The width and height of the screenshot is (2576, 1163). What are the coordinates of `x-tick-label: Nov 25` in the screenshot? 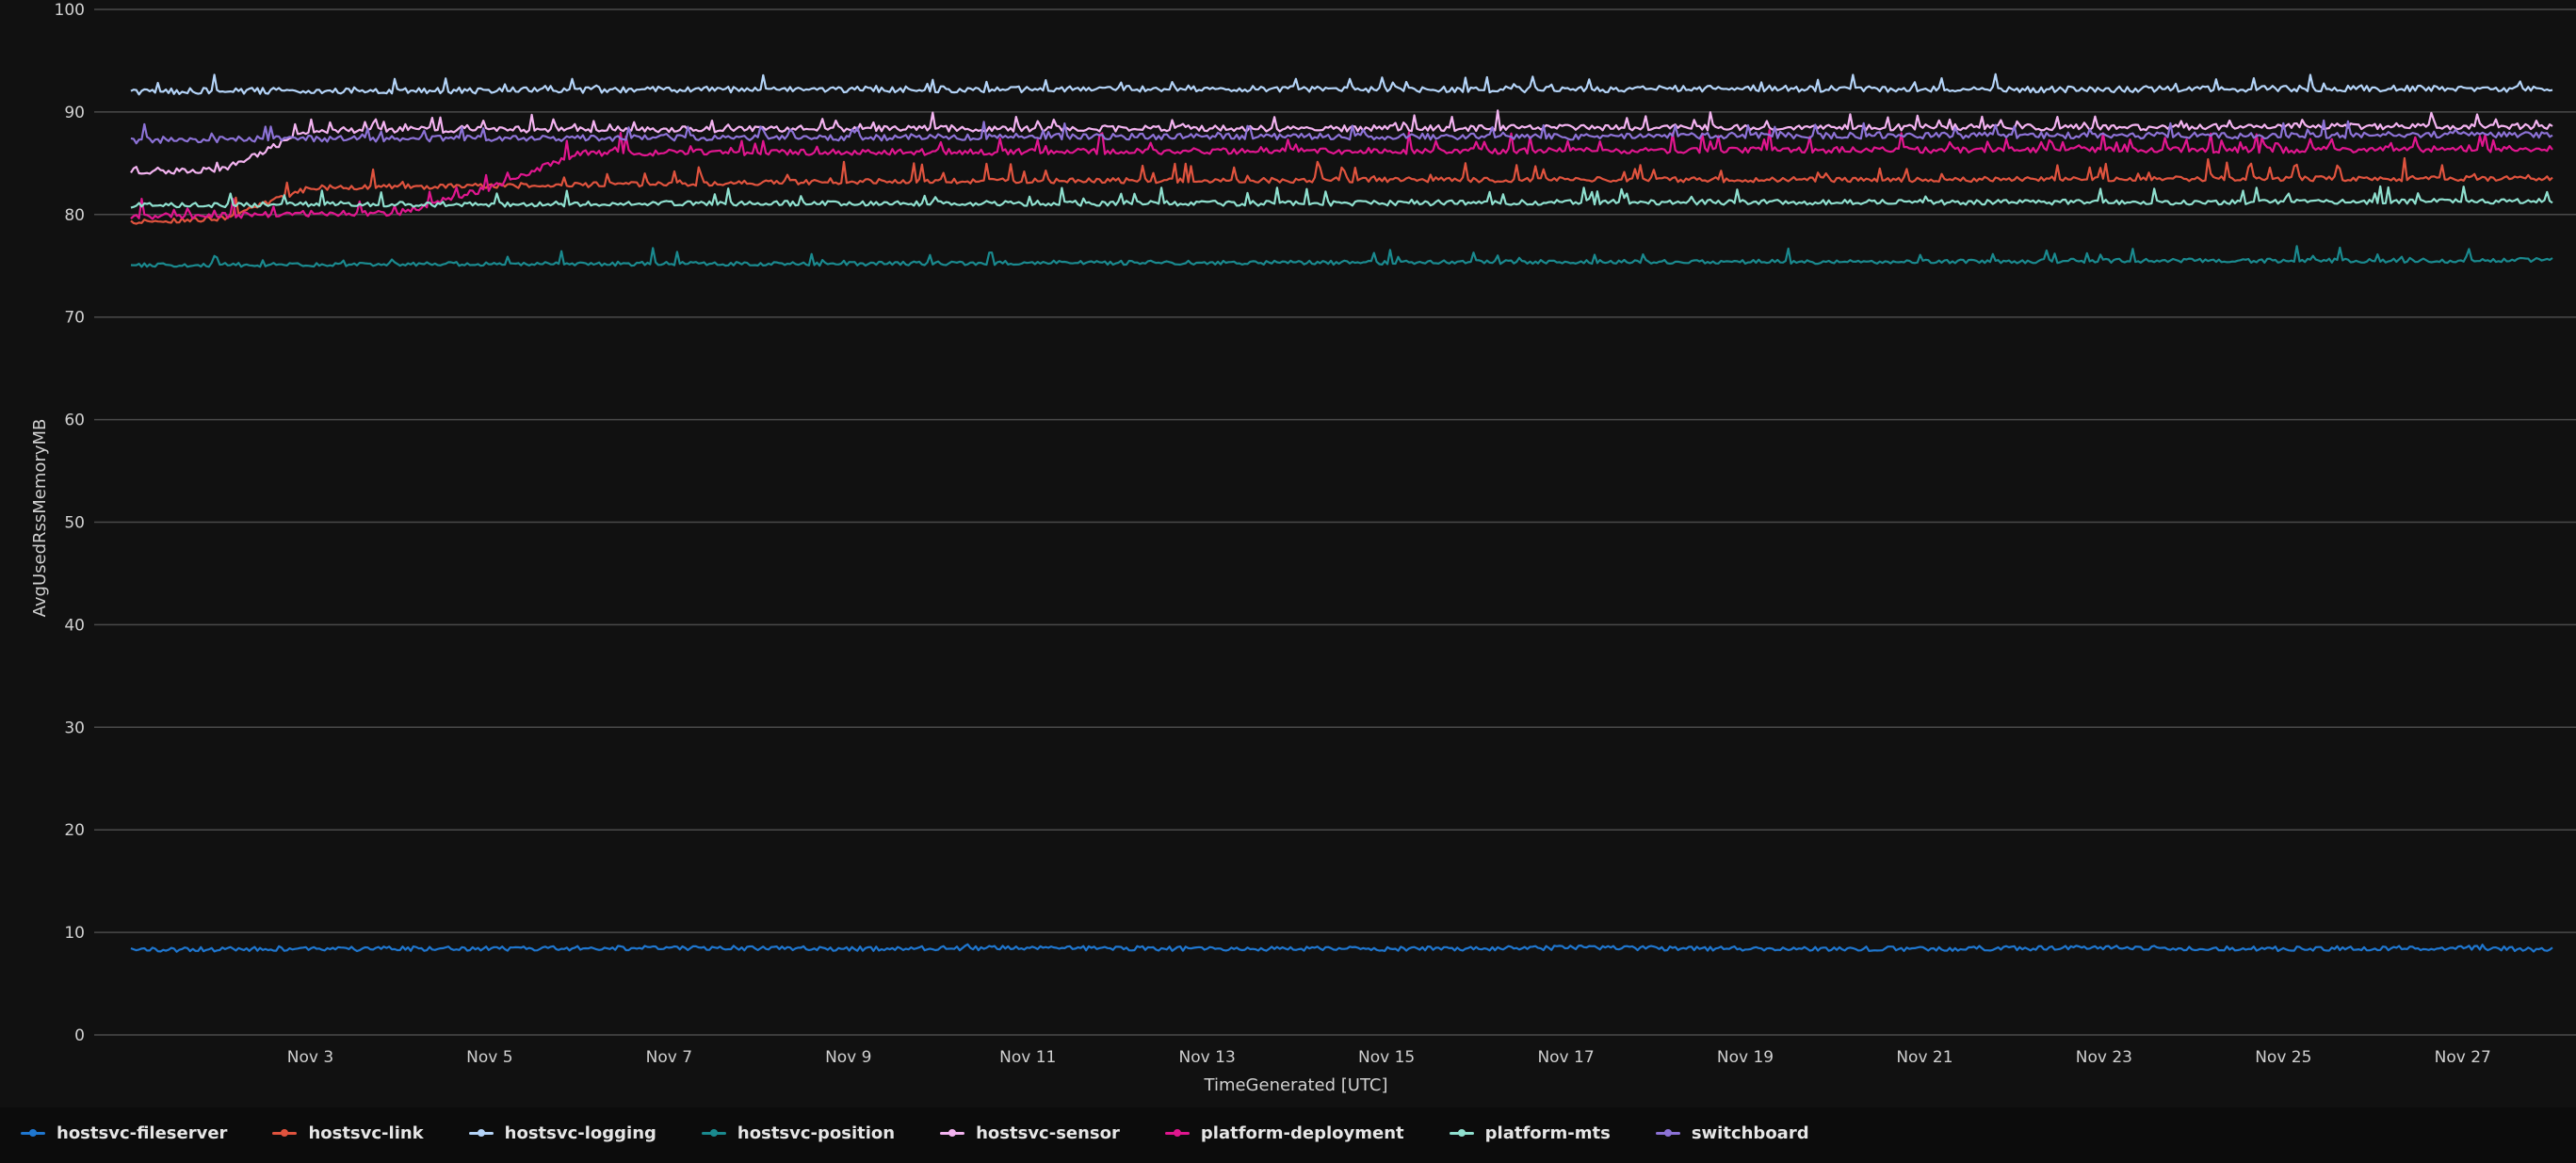 It's located at (2283, 1058).